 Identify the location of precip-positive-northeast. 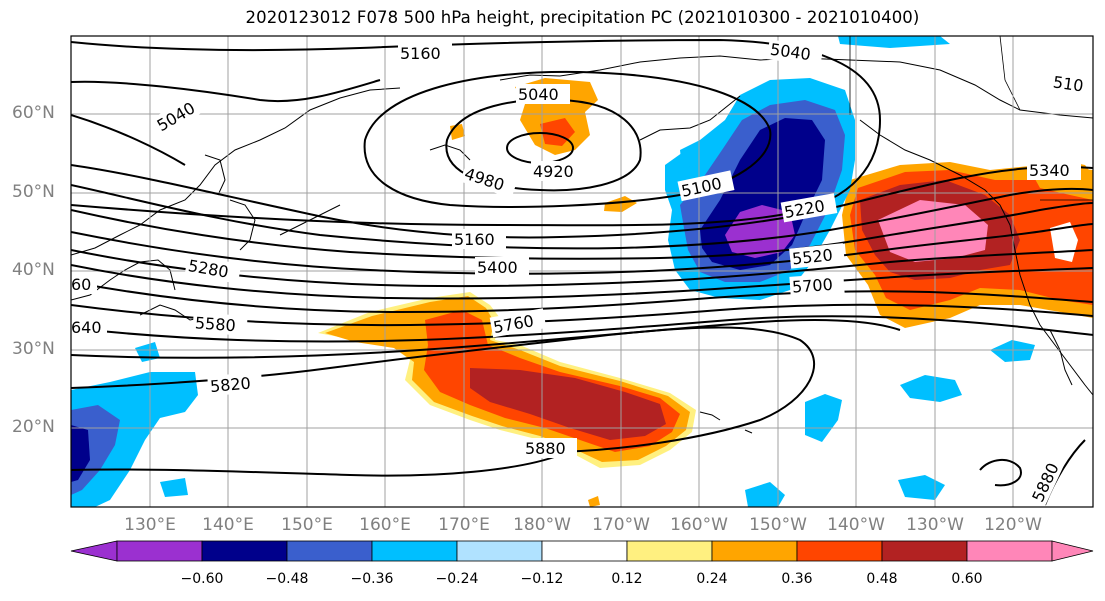
(967, 244).